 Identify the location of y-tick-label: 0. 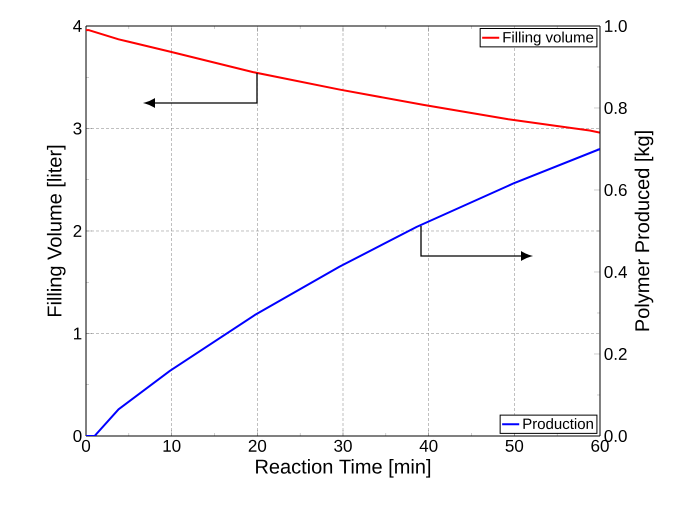
(77, 436).